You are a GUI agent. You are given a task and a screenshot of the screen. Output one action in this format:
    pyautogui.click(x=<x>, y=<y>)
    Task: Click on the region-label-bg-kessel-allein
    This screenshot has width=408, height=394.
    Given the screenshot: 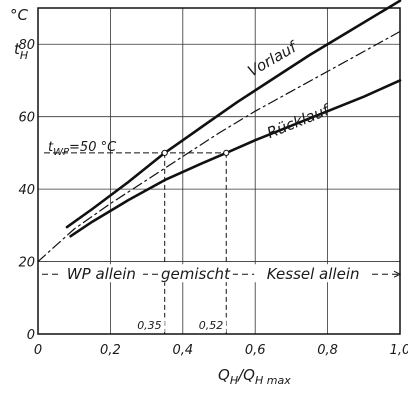 What is the action you would take?
    pyautogui.click(x=313, y=273)
    